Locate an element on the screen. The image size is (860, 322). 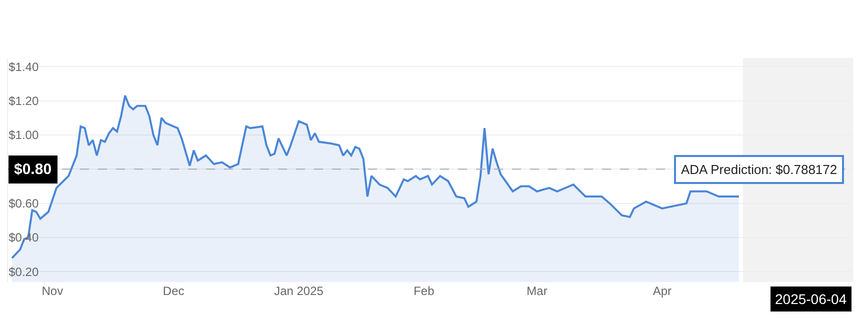
x-tick-label: Jan 2025 is located at coordinates (299, 291).